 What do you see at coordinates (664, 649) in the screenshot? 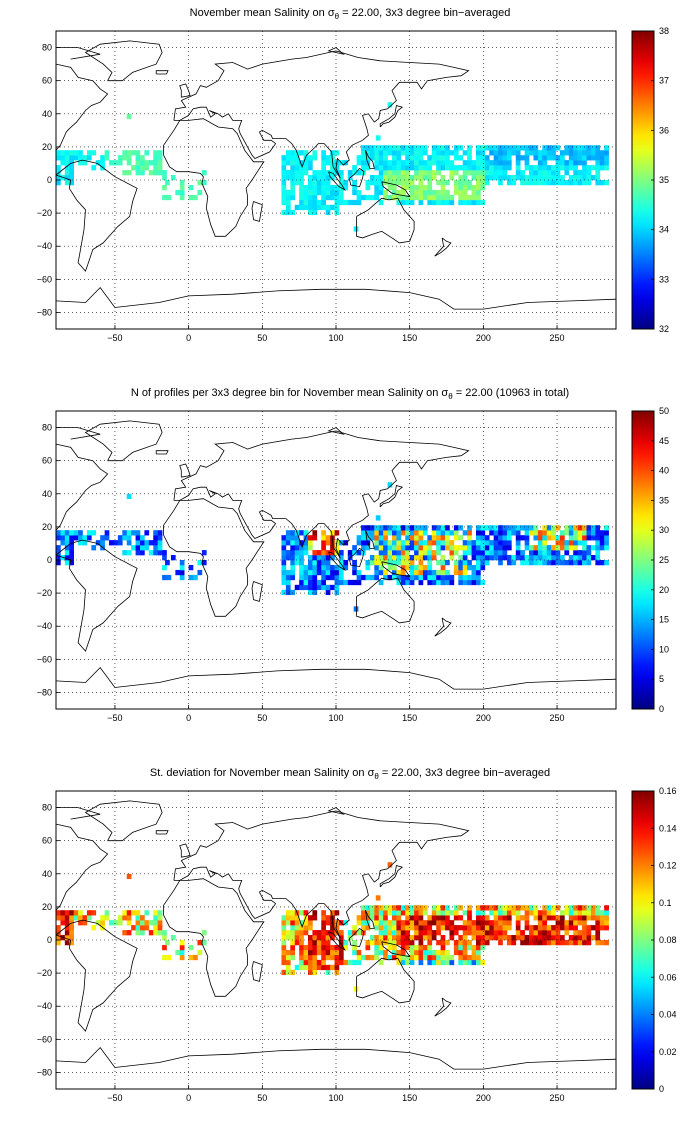
I see `colorbar-tick-label: 10` at bounding box center [664, 649].